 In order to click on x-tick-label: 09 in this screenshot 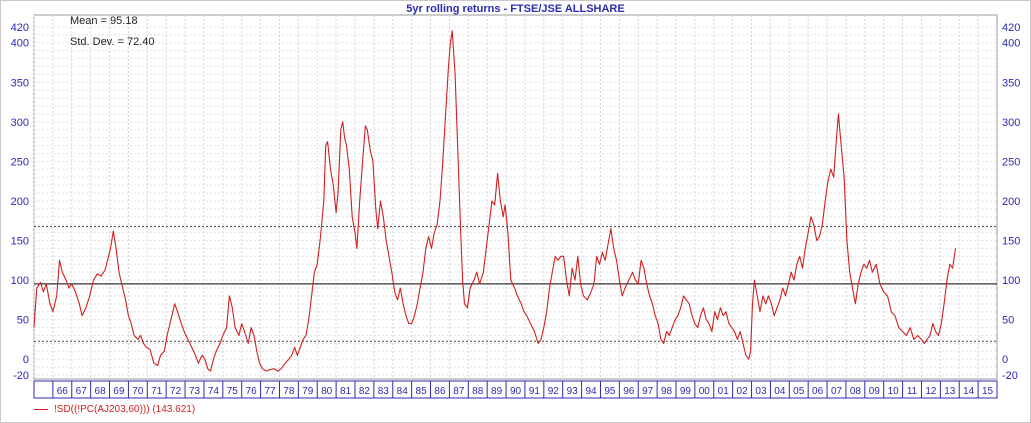, I will do `click(875, 391)`.